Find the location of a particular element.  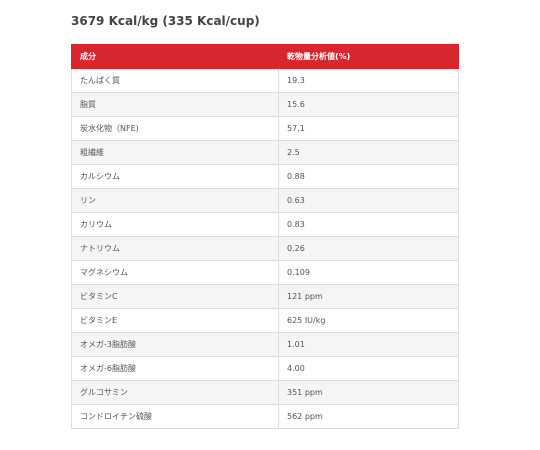

nutrient-name: 脂質 is located at coordinates (175, 104).